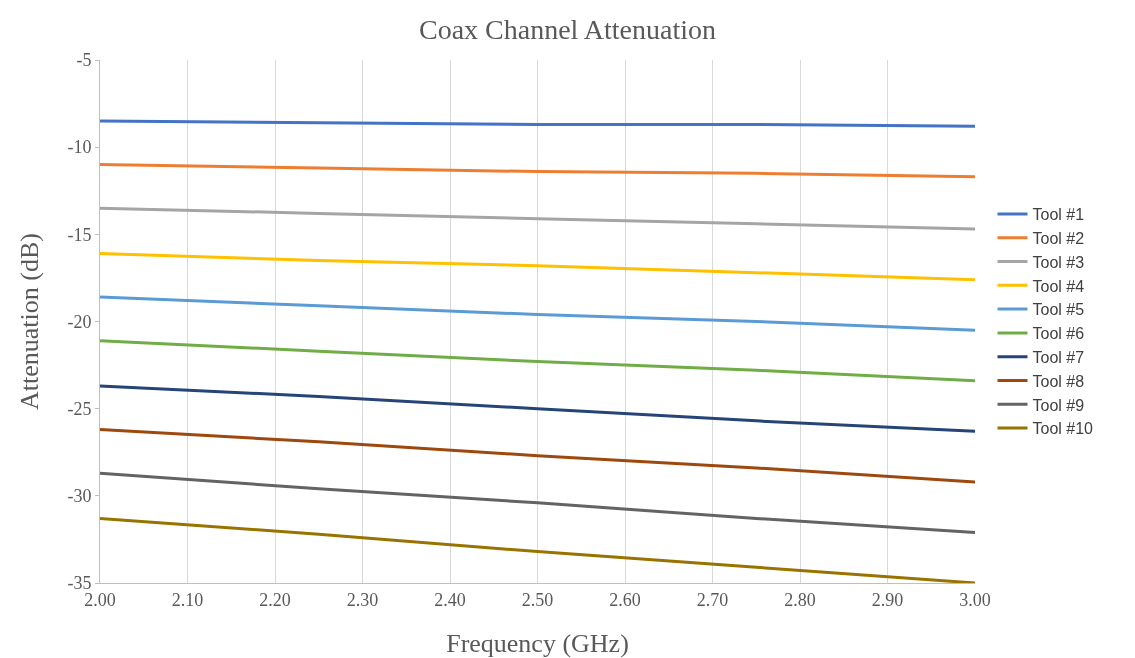 Image resolution: width=1135 pixels, height=658 pixels. Describe the element at coordinates (79, 496) in the screenshot. I see `y-tick-label: -30` at that location.